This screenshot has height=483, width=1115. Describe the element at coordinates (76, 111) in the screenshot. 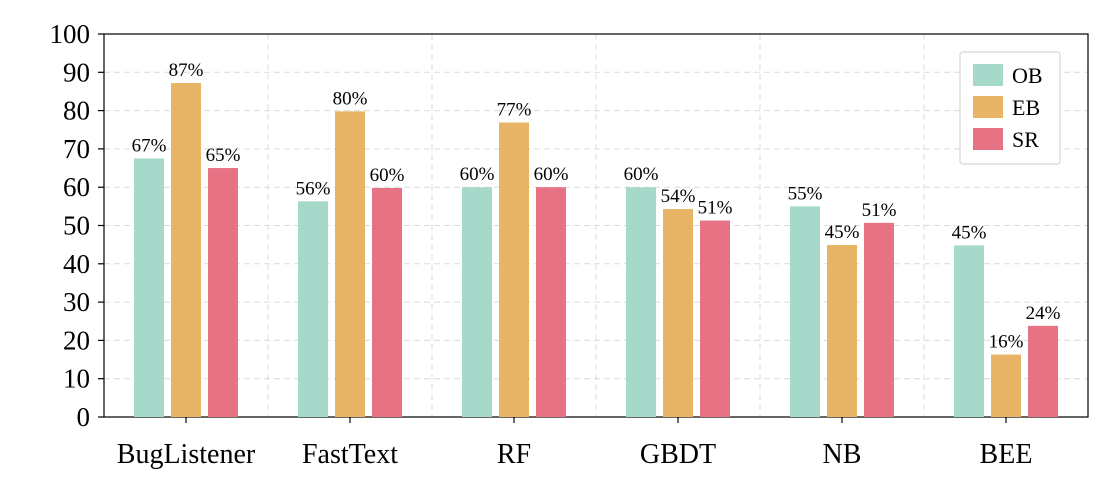

I see `y-tick-label: 80` at that location.